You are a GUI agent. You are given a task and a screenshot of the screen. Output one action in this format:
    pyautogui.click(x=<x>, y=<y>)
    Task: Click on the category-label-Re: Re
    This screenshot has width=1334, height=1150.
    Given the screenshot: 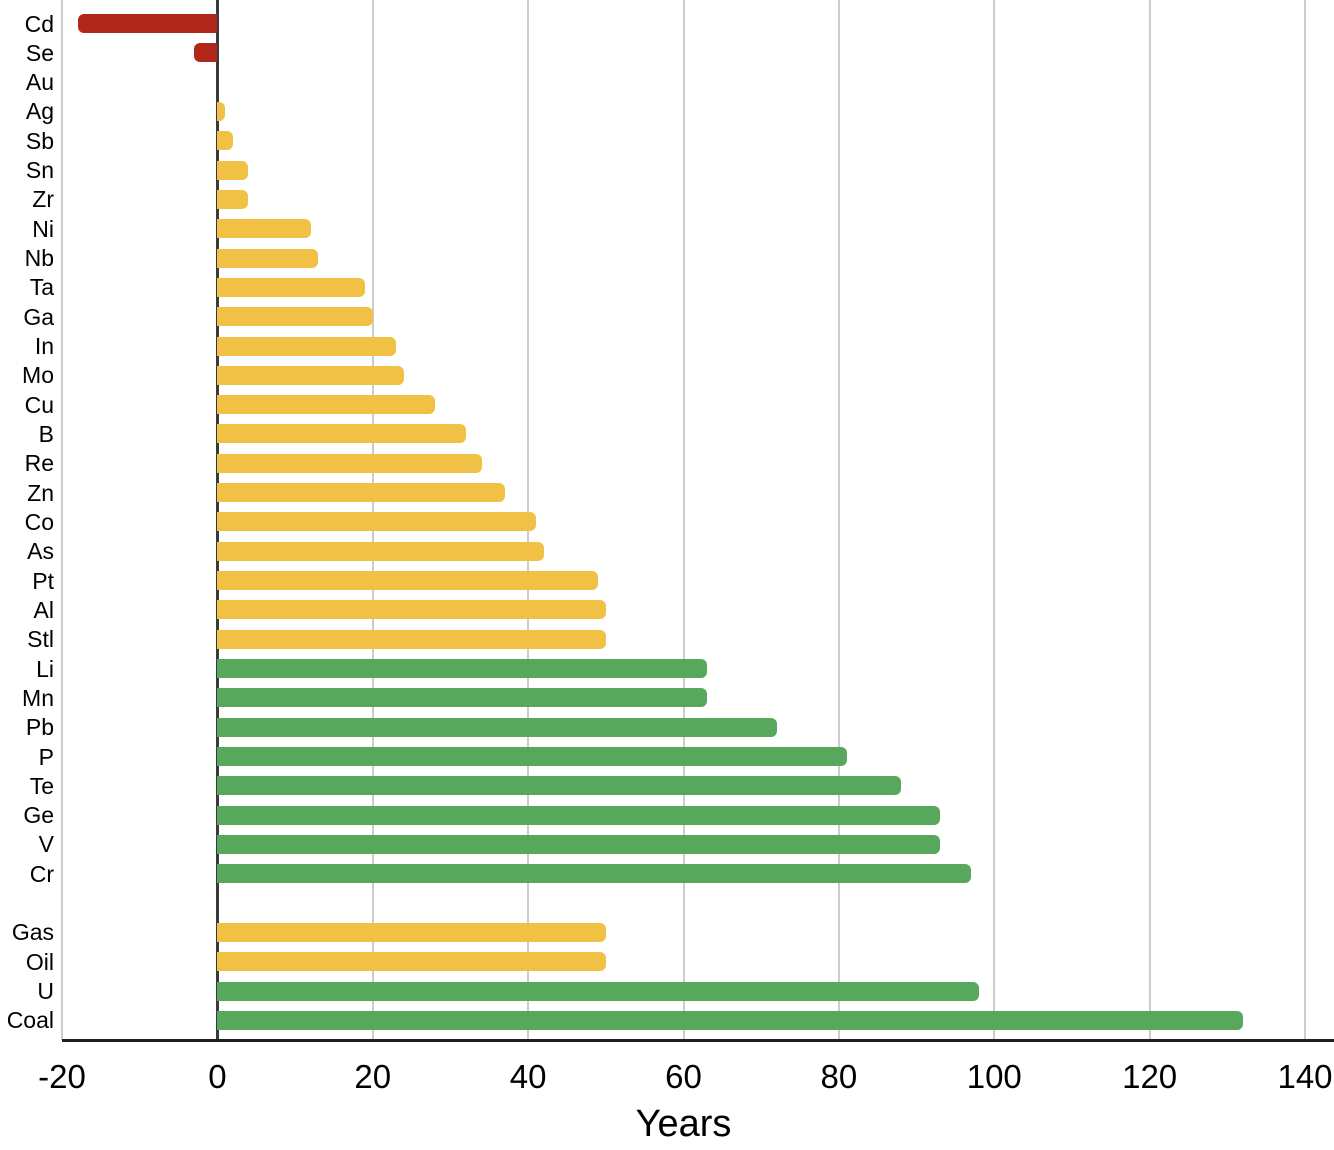 What is the action you would take?
    pyautogui.click(x=39, y=463)
    